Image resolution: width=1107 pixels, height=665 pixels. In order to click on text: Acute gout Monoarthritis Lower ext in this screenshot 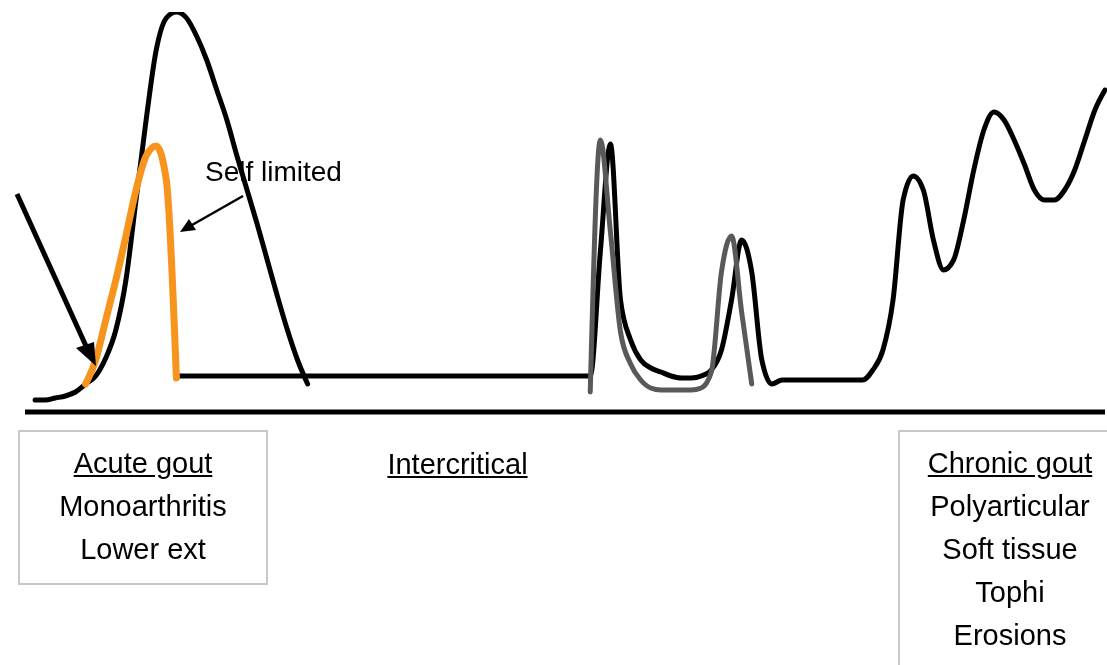, I will do `click(143, 506)`.